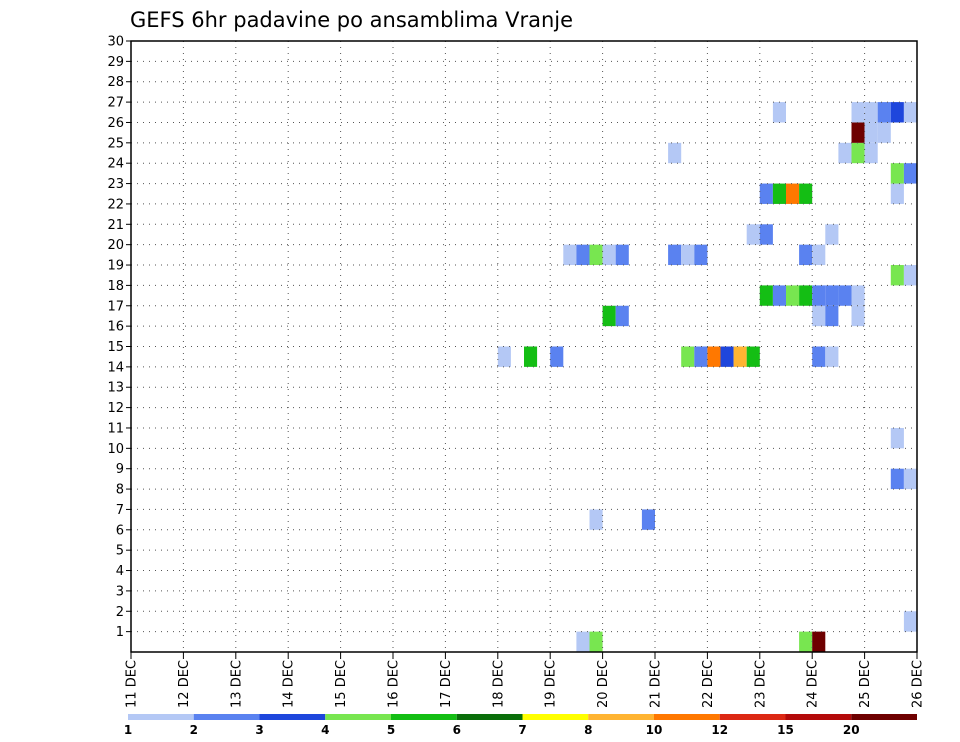 The image size is (960, 742). I want to click on x-tick-label: 17 DEC, so click(446, 684).